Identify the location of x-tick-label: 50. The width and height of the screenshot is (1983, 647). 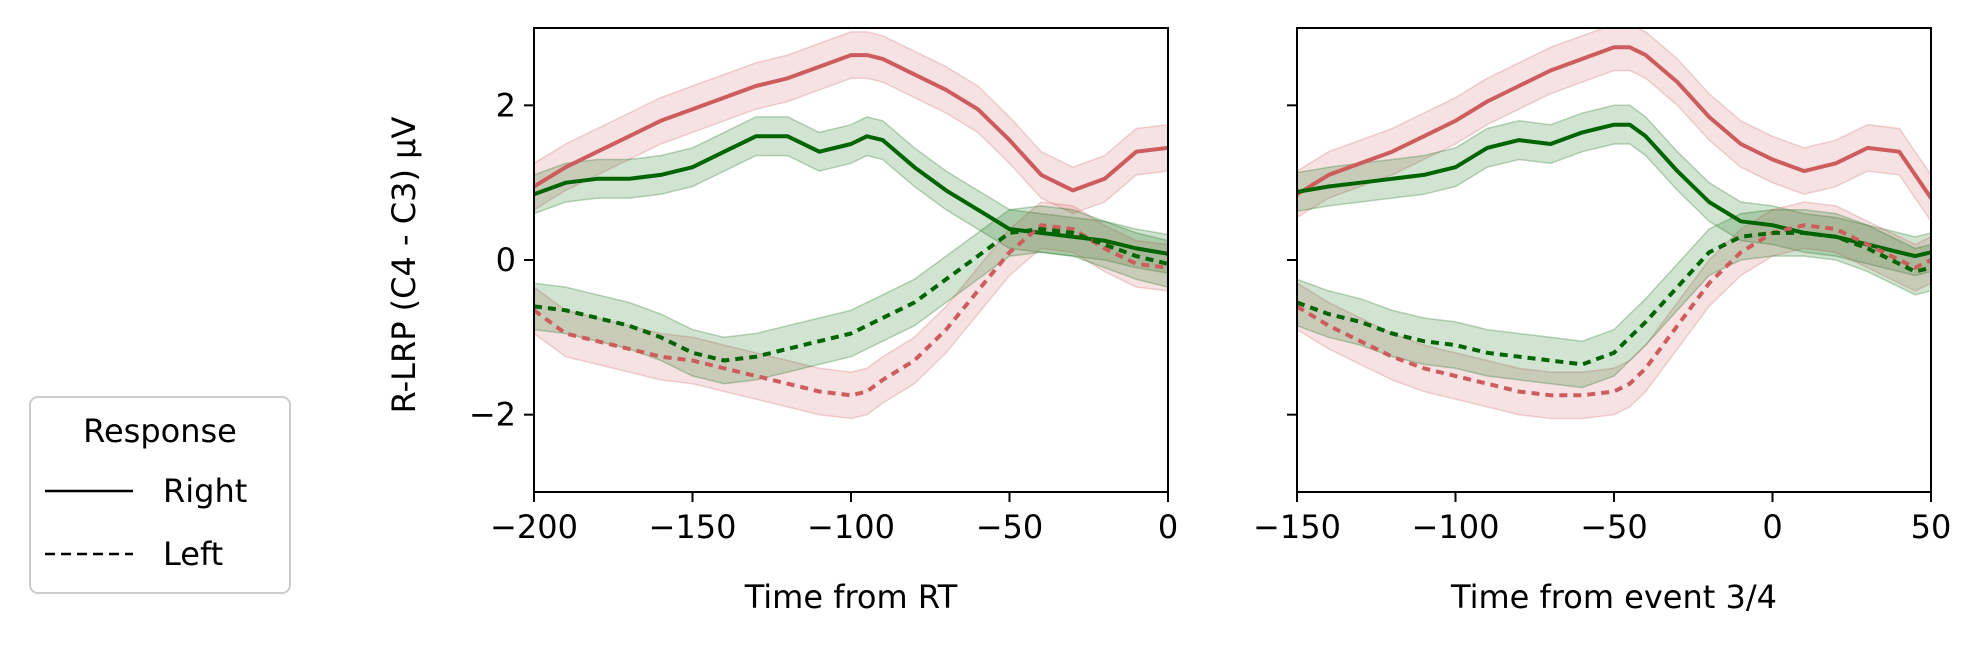
(1931, 527).